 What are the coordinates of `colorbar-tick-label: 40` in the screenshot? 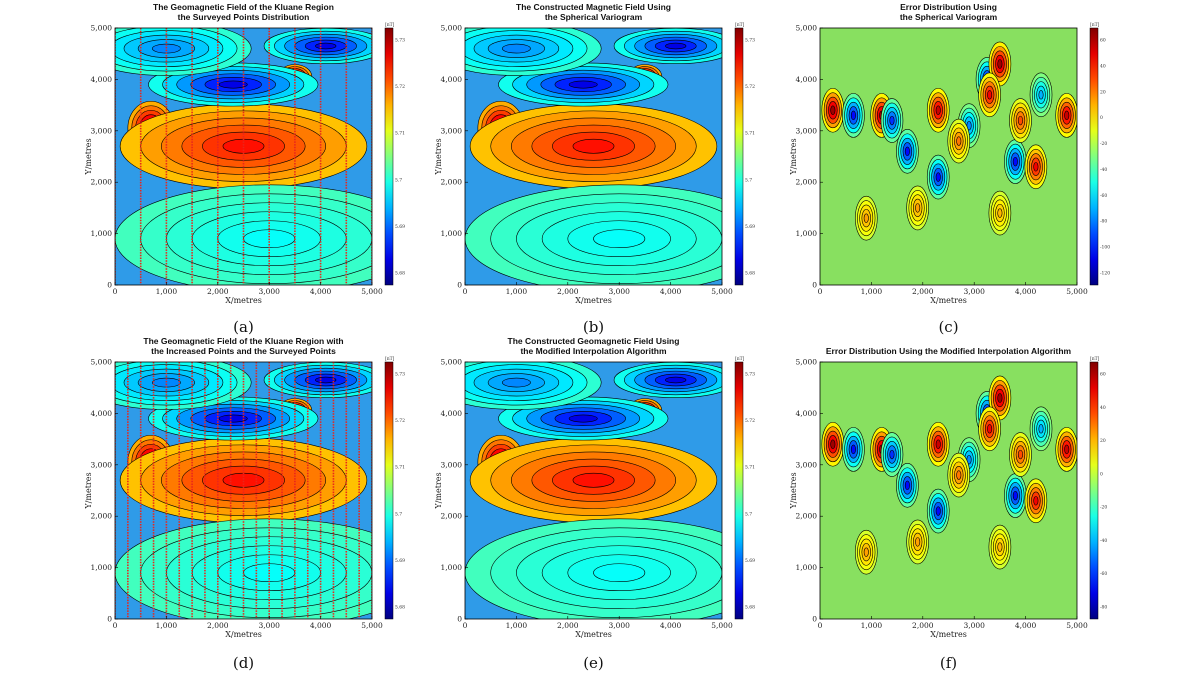 It's located at (1103, 408).